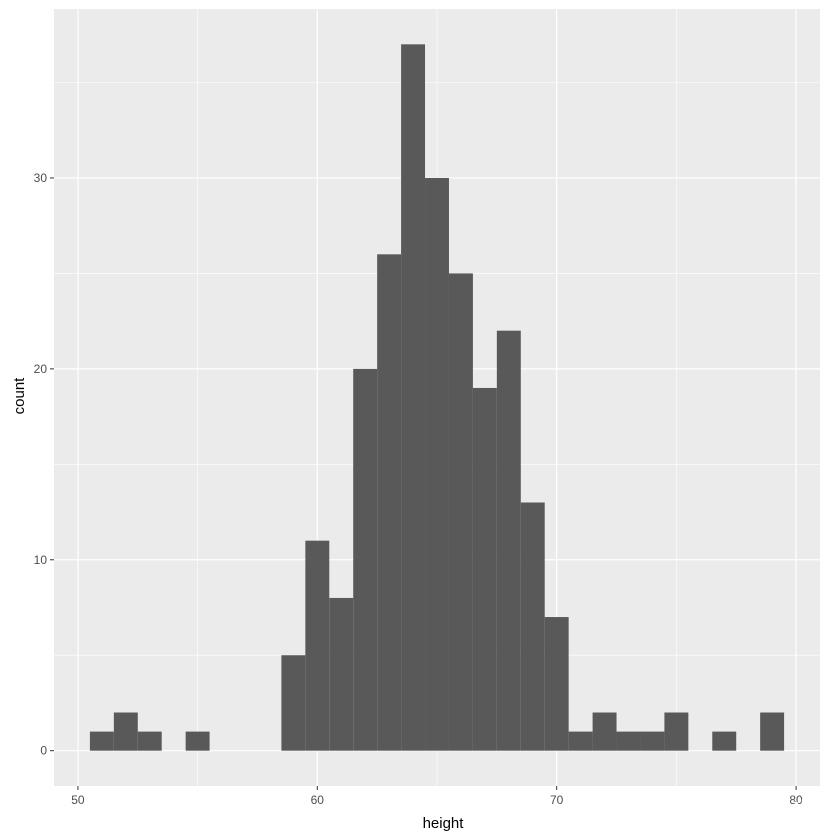 This screenshot has width=840, height=840. What do you see at coordinates (78, 800) in the screenshot?
I see `x-tick-label: 50` at bounding box center [78, 800].